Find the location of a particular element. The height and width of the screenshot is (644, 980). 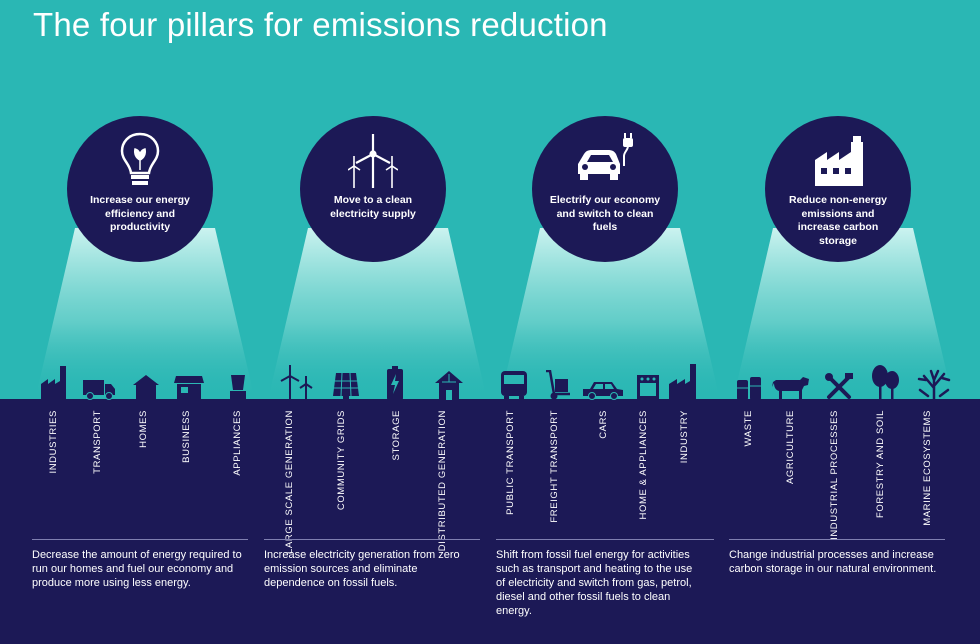

tools-icon is located at coordinates (839, 386).